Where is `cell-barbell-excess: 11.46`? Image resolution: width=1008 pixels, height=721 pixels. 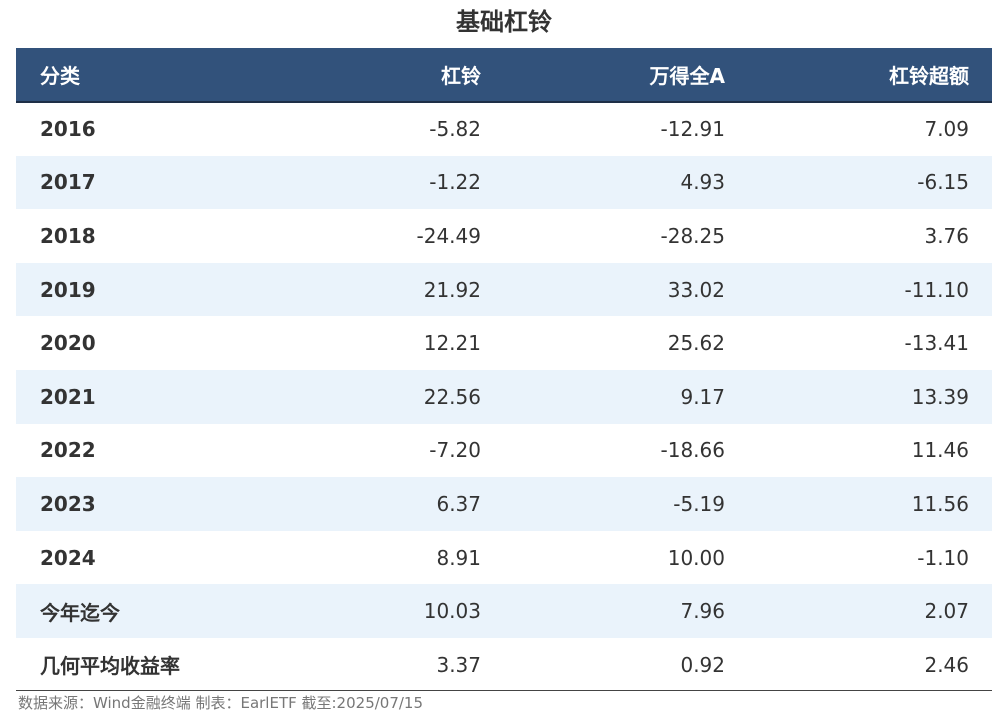 cell-barbell-excess: 11.46 is located at coordinates (940, 450).